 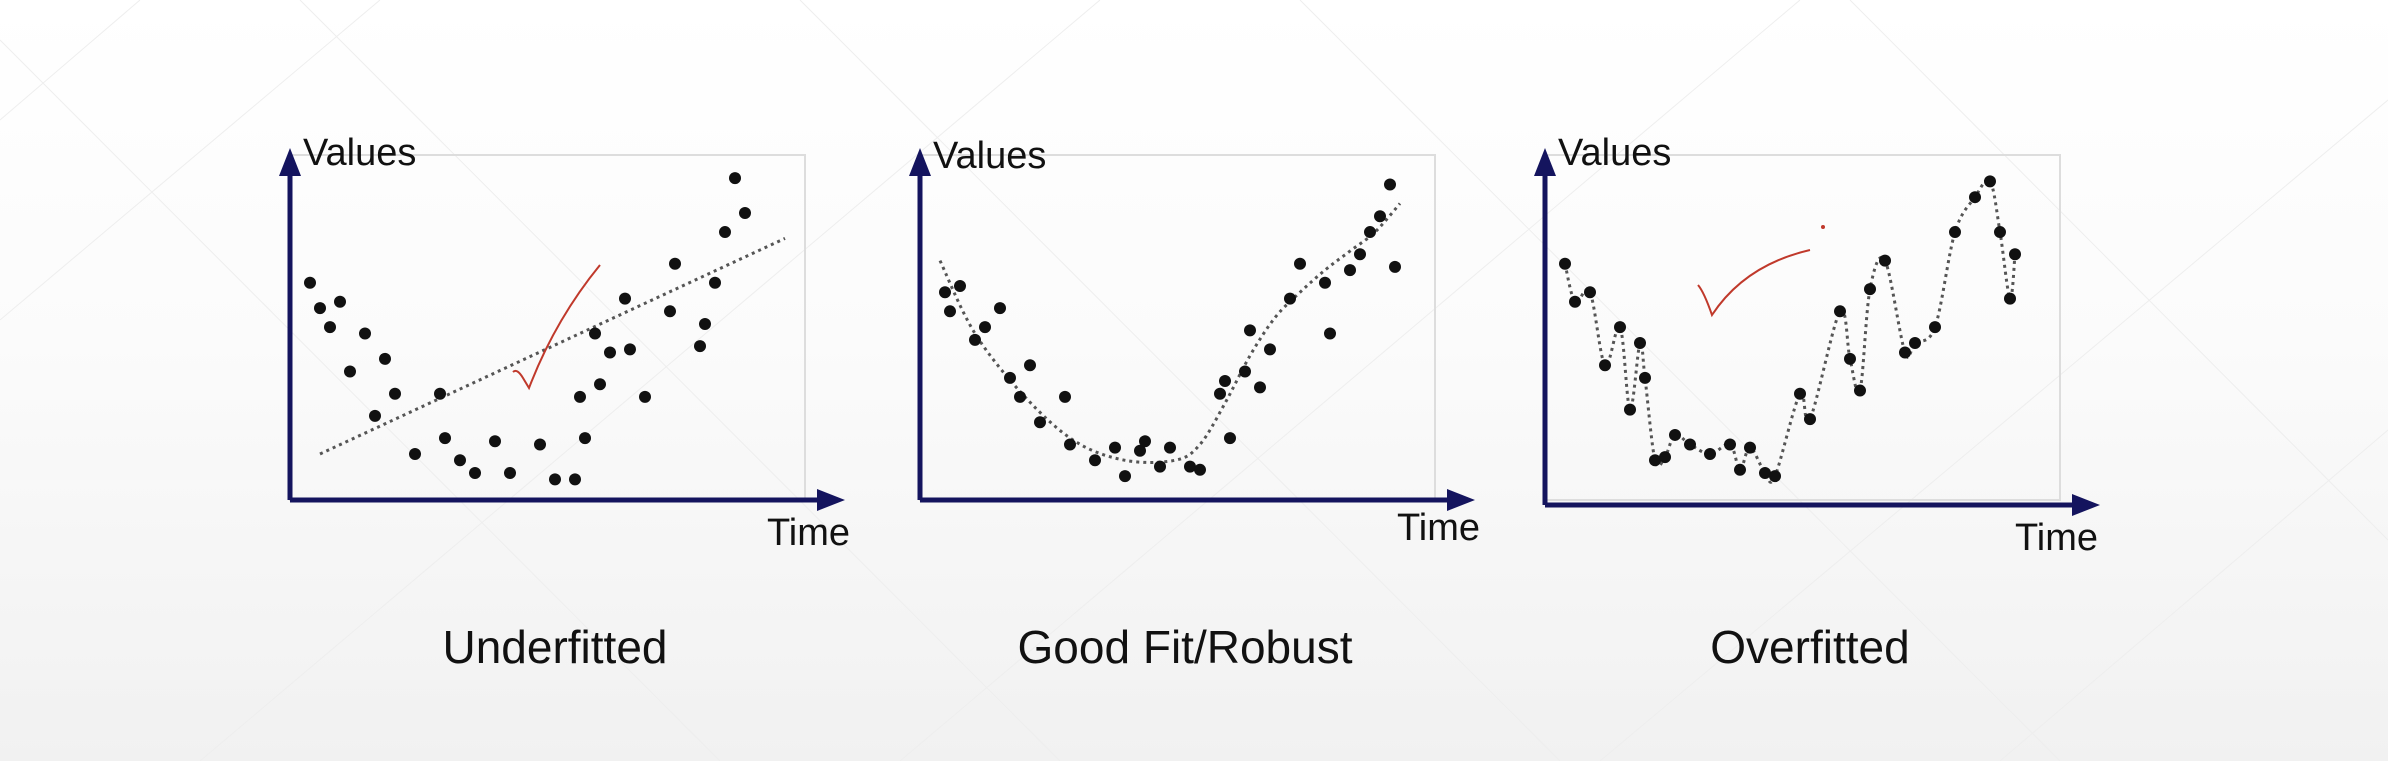 I want to click on fit-line-layer, so click(x=552, y=346).